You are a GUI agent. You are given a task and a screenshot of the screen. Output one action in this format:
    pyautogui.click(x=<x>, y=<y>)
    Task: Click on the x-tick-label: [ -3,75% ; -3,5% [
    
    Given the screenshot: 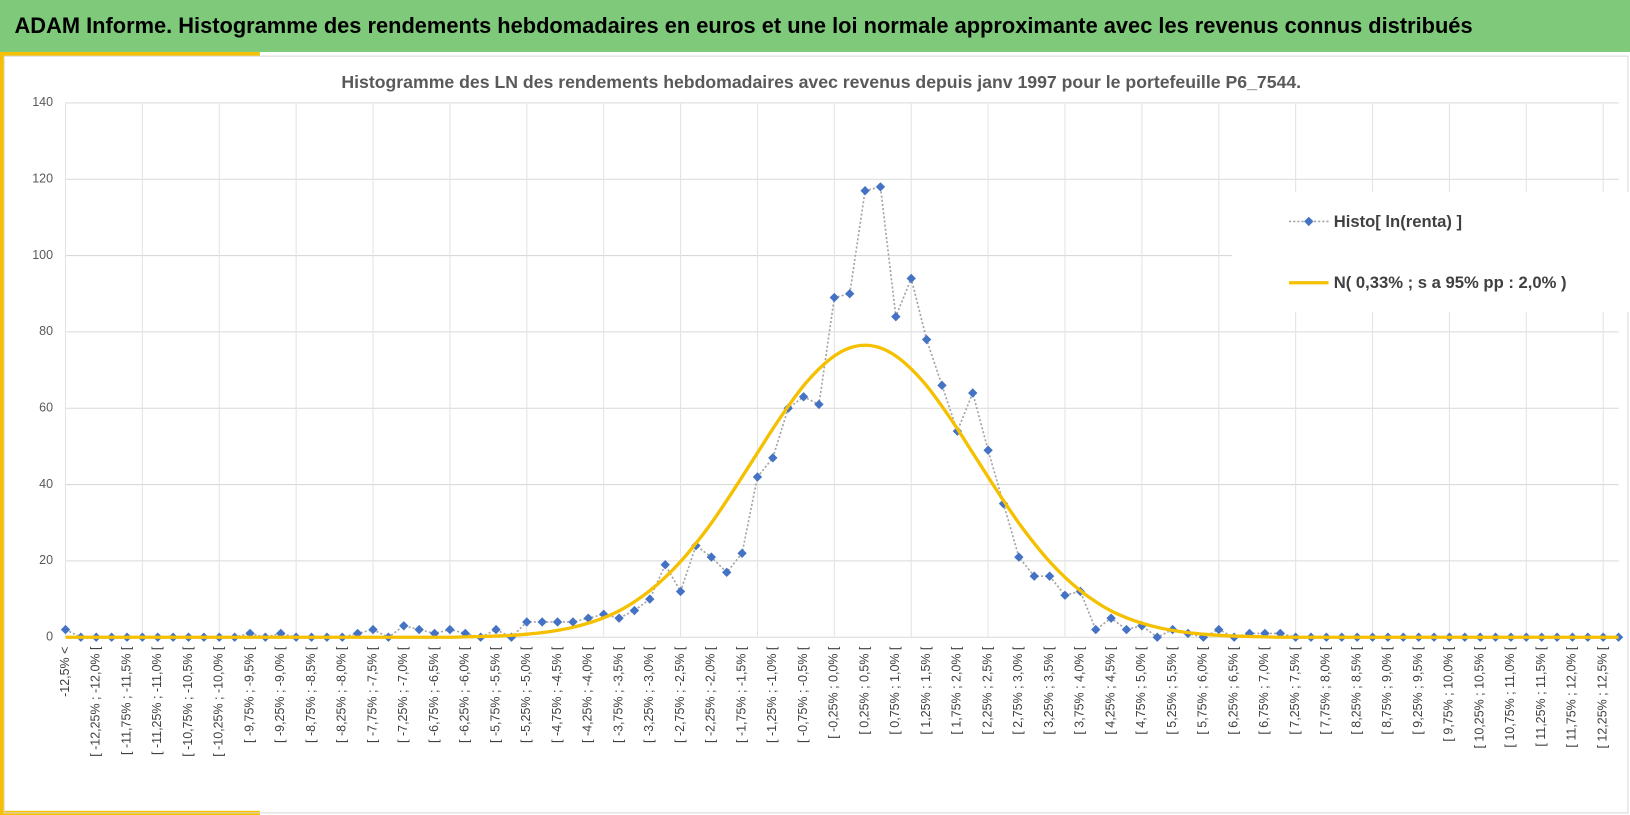 What is the action you would take?
    pyautogui.click(x=618, y=694)
    